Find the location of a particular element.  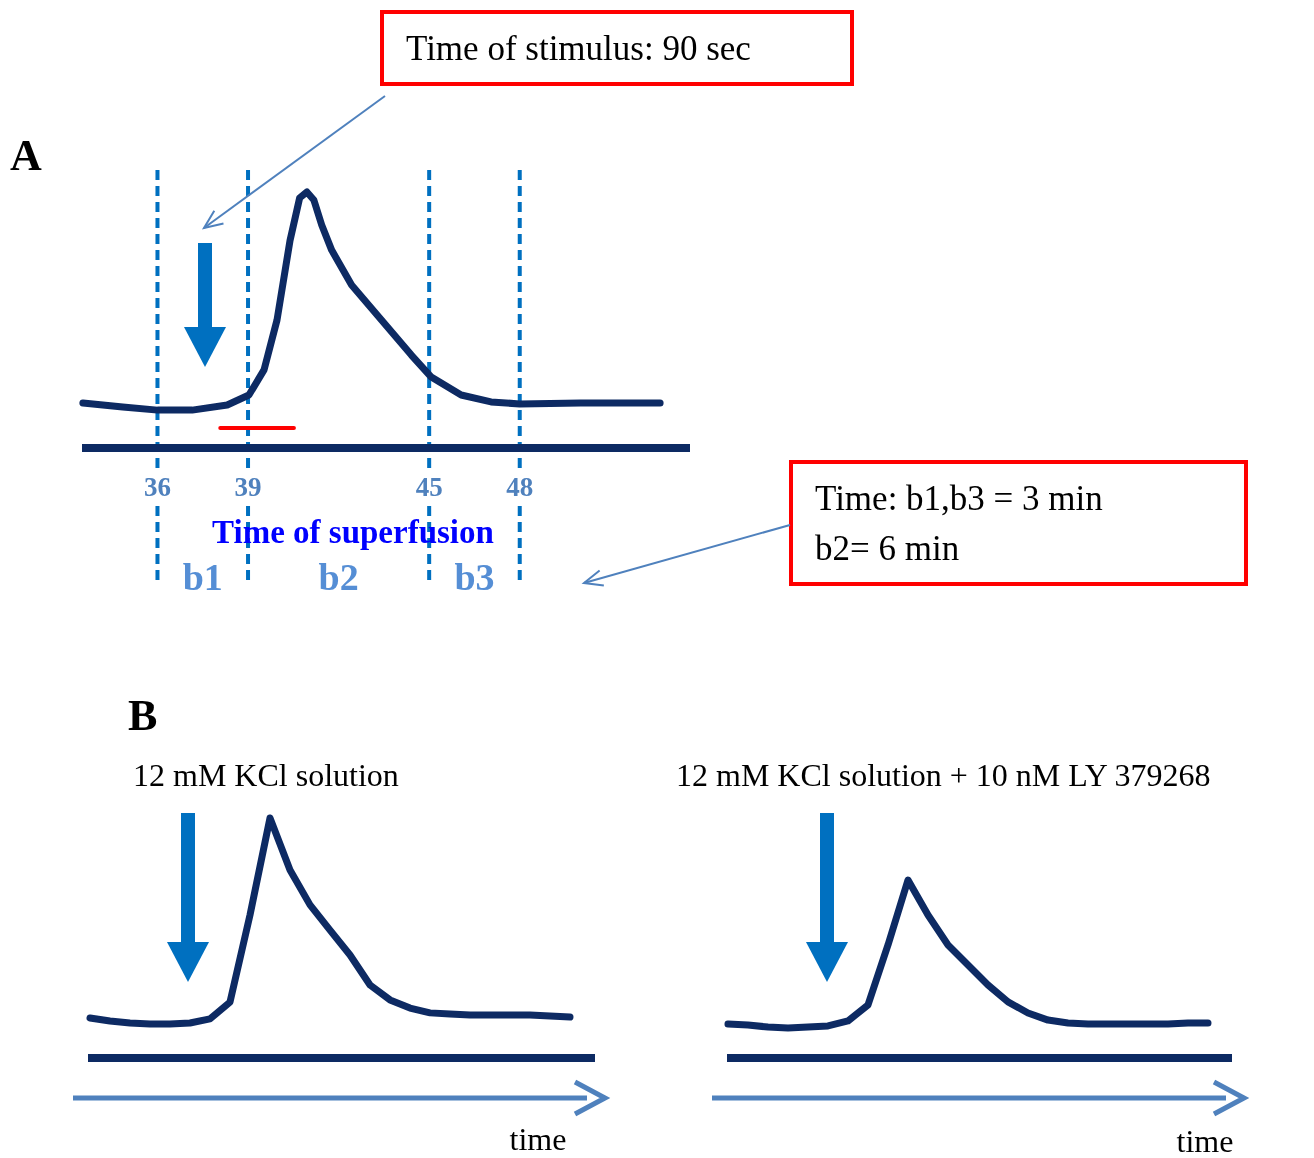

x-tick-label: 36 is located at coordinates (157, 487).